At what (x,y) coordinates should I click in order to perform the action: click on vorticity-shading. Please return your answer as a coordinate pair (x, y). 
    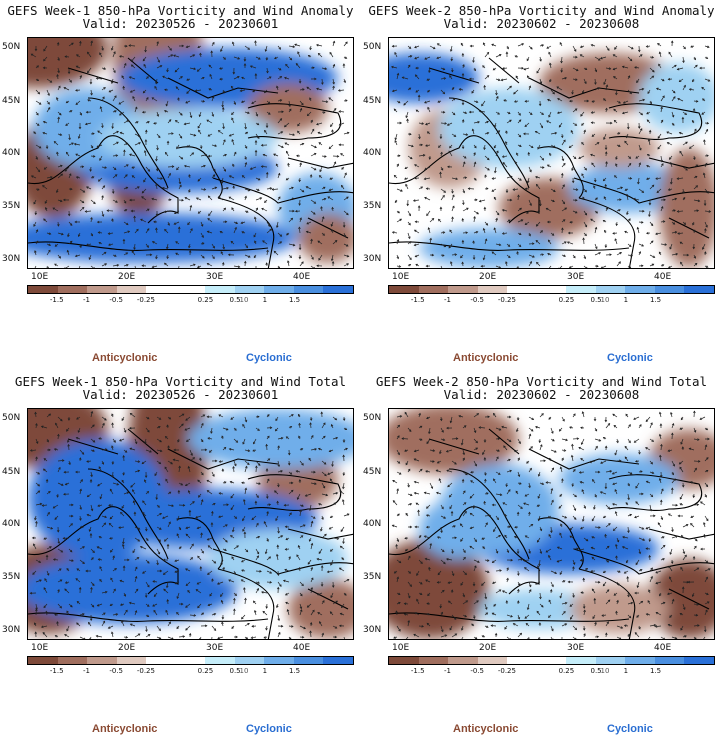
    Looking at the image, I should click on (190, 150).